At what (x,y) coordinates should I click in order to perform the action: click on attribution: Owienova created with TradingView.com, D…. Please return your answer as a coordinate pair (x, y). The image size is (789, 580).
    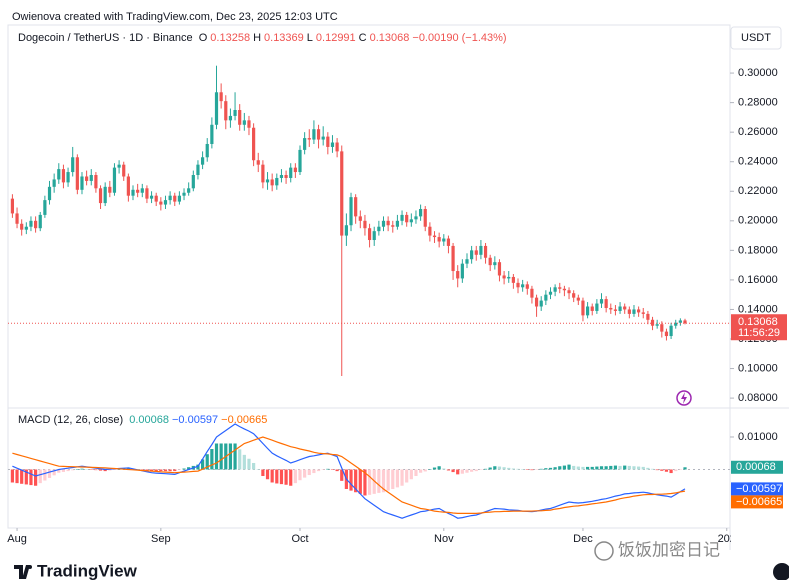
    Looking at the image, I should click on (175, 17).